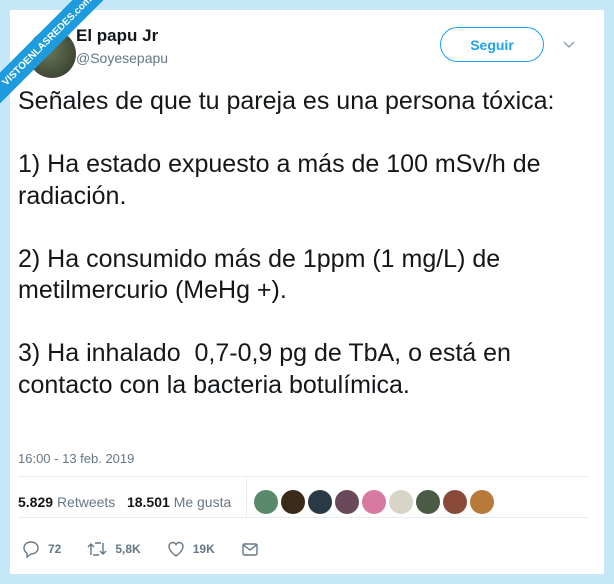 Image resolution: width=614 pixels, height=584 pixels. I want to click on likes-stat: 18.501 Me gusta, so click(179, 502).